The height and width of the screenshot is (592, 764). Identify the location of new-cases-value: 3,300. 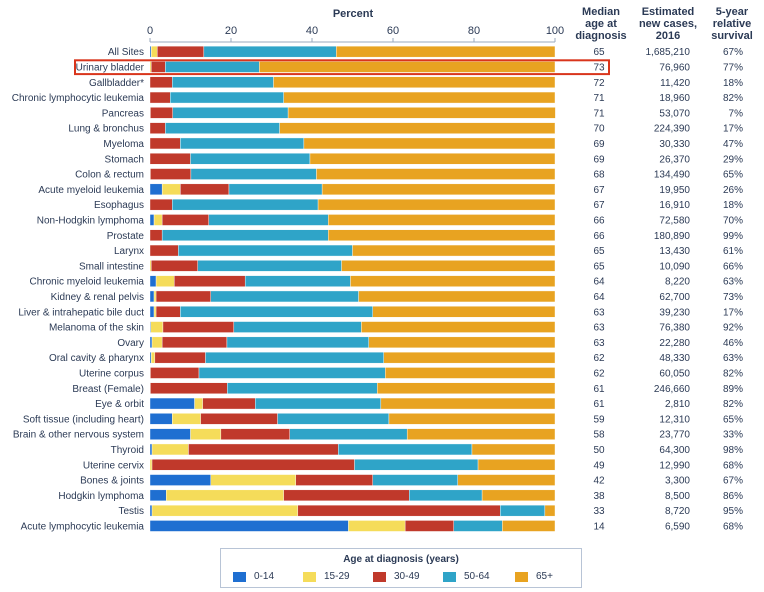
(677, 481).